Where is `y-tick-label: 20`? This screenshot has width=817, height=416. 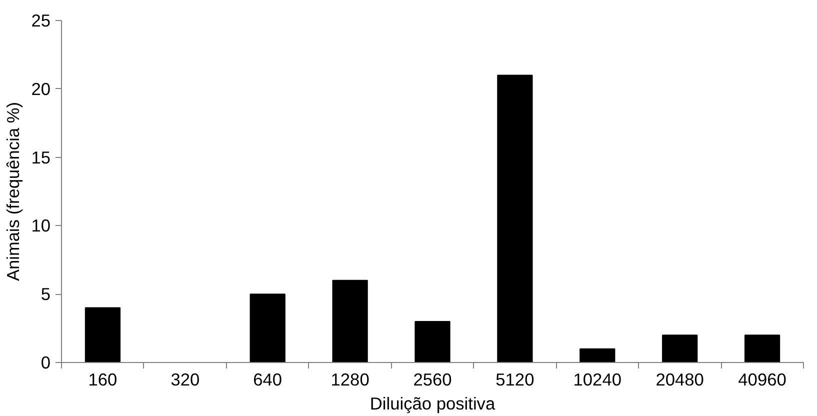
y-tick-label: 20 is located at coordinates (41, 88).